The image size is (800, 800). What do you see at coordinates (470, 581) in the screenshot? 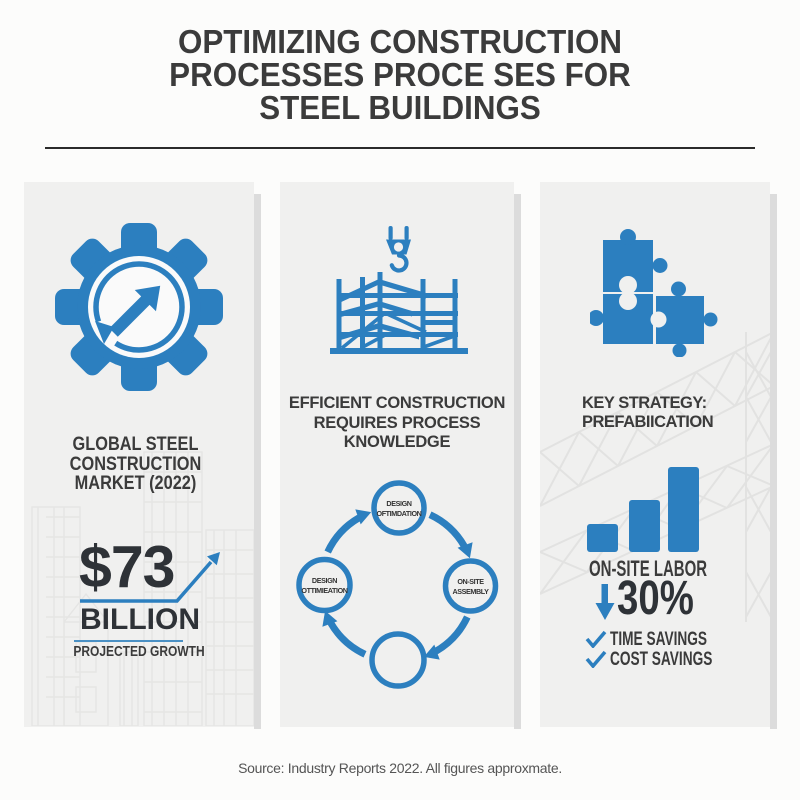
I see `svg-text: ON-SITE` at bounding box center [470, 581].